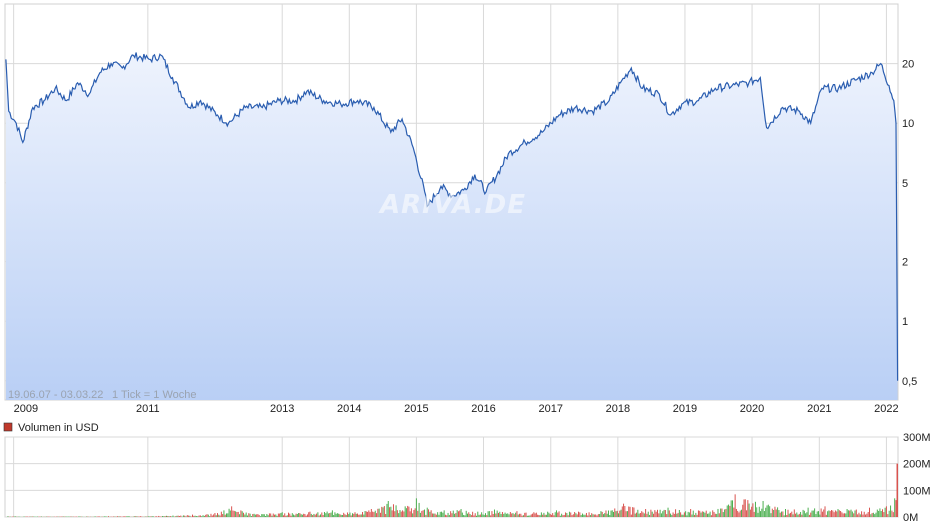 Image resolution: width=940 pixels, height=526 pixels. I want to click on price-x-tick-label: 2009, so click(26, 409).